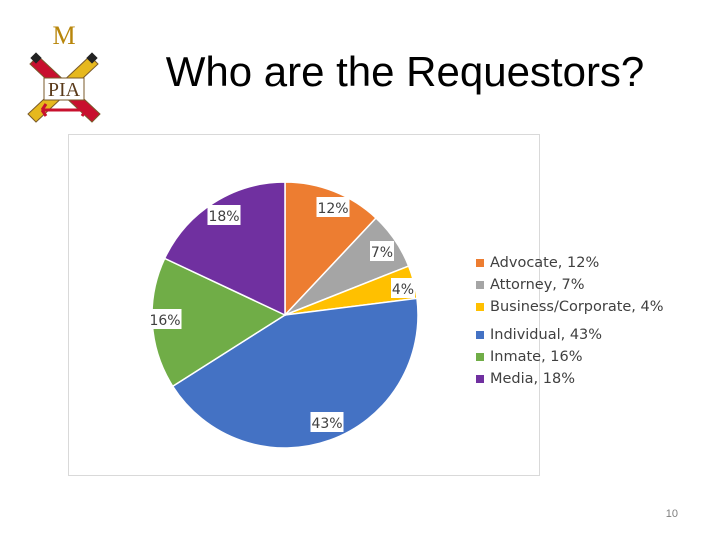  I want to click on data-label: 4%, so click(403, 288).